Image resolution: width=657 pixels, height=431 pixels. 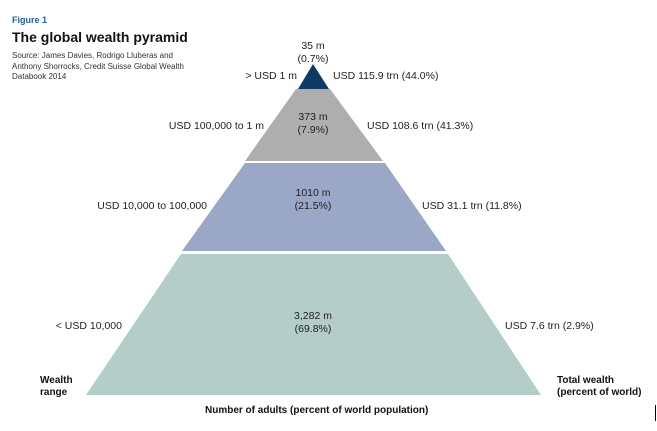 What do you see at coordinates (313, 316) in the screenshot?
I see `tier-adults: 3,282 m` at bounding box center [313, 316].